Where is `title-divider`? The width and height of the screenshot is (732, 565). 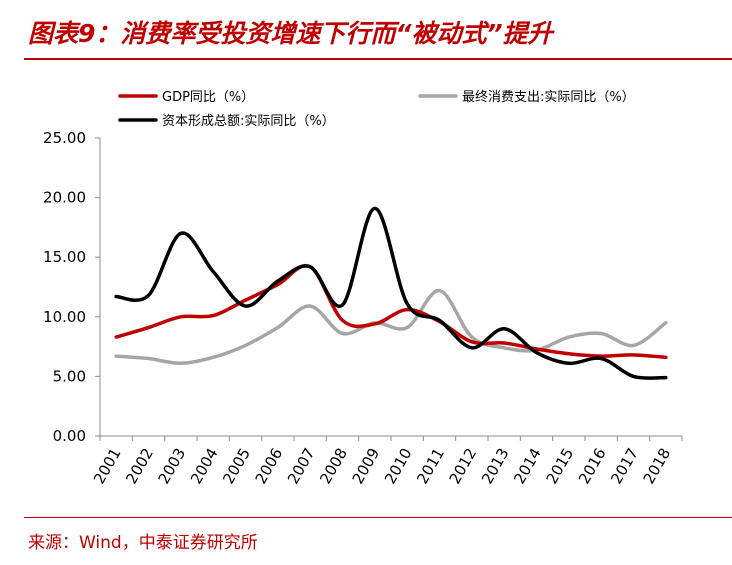
title-divider is located at coordinates (378, 59).